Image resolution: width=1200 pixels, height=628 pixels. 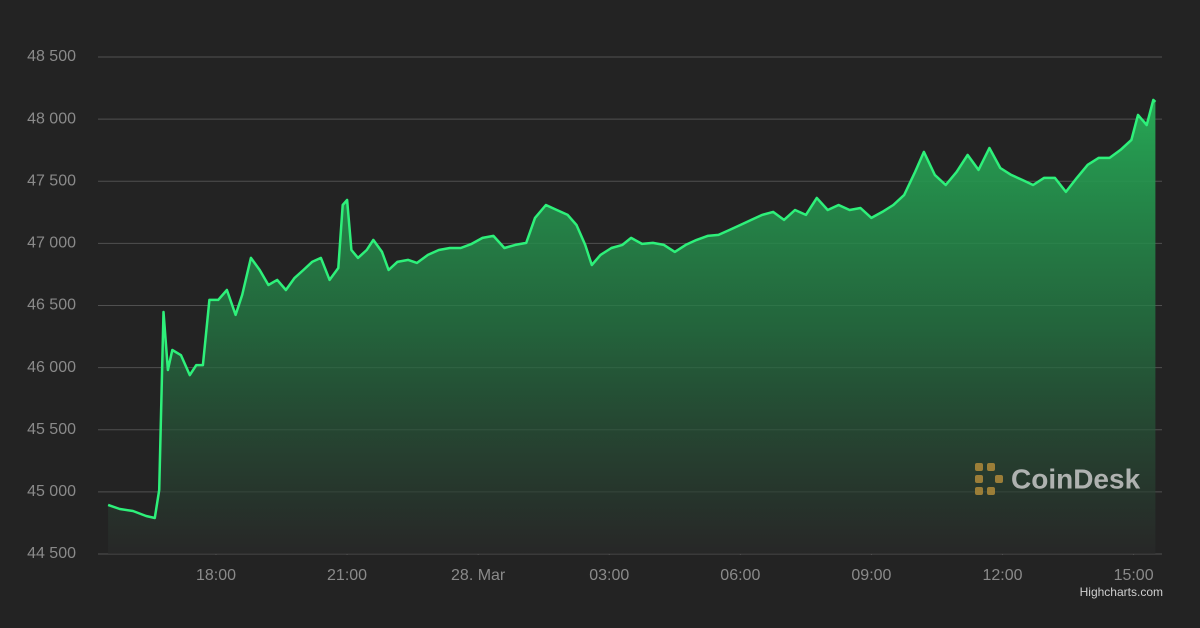 I want to click on x-tick-label: 18:00, so click(x=216, y=575).